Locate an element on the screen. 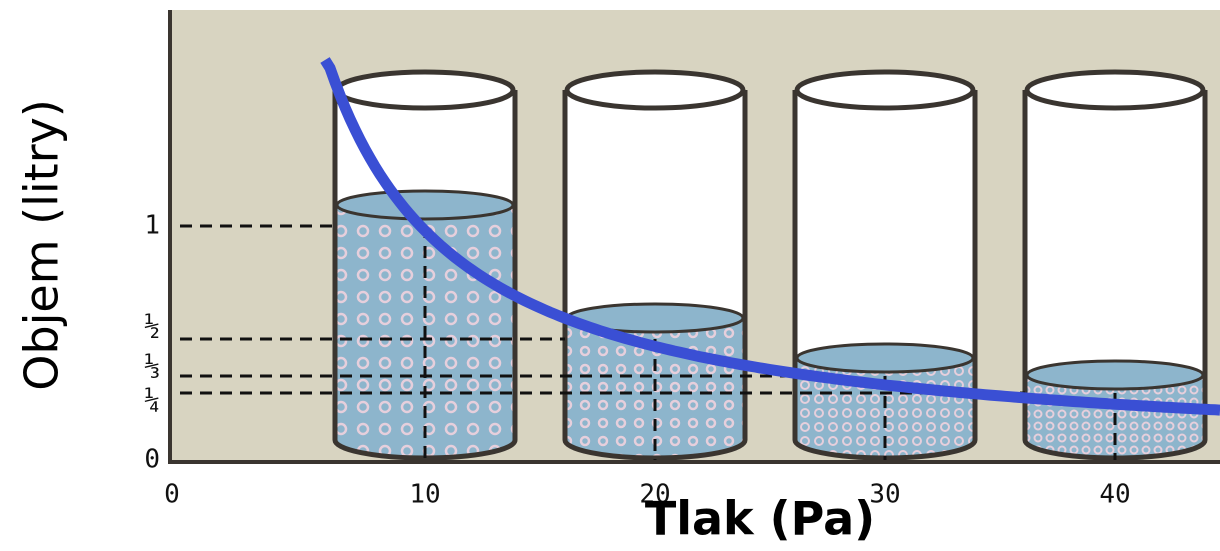 The width and height of the screenshot is (1220, 551). x-tick-label: 30 is located at coordinates (884, 495).